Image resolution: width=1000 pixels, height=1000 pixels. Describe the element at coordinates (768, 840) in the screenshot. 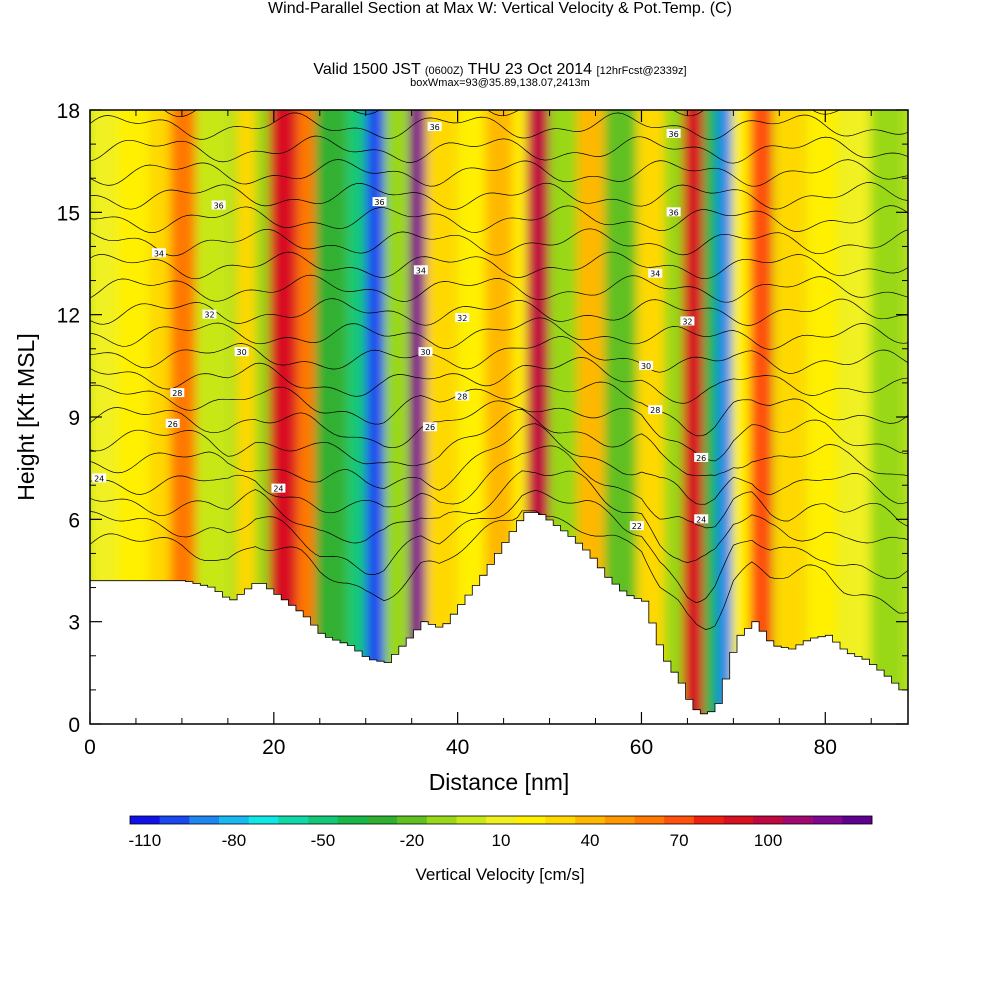

I see `colorbar-label: 100` at that location.